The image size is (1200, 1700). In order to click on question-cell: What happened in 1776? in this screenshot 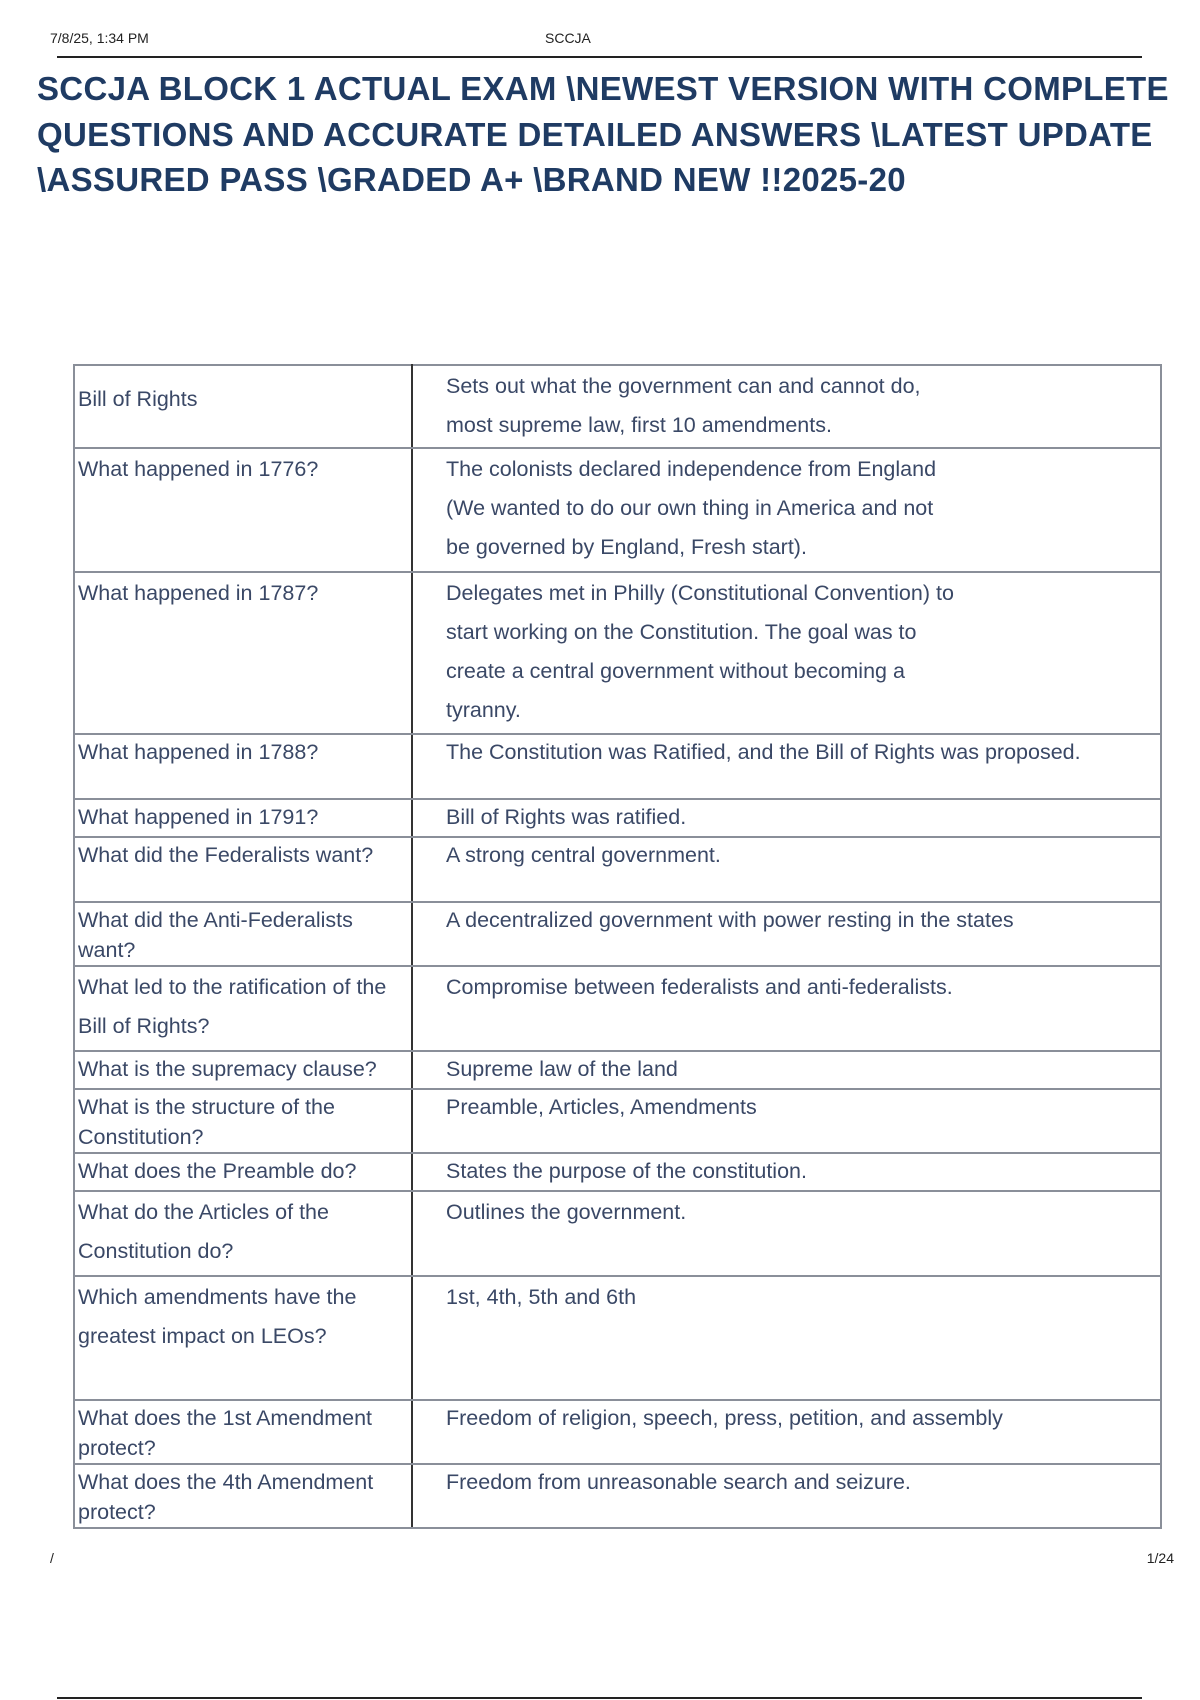, I will do `click(243, 510)`.